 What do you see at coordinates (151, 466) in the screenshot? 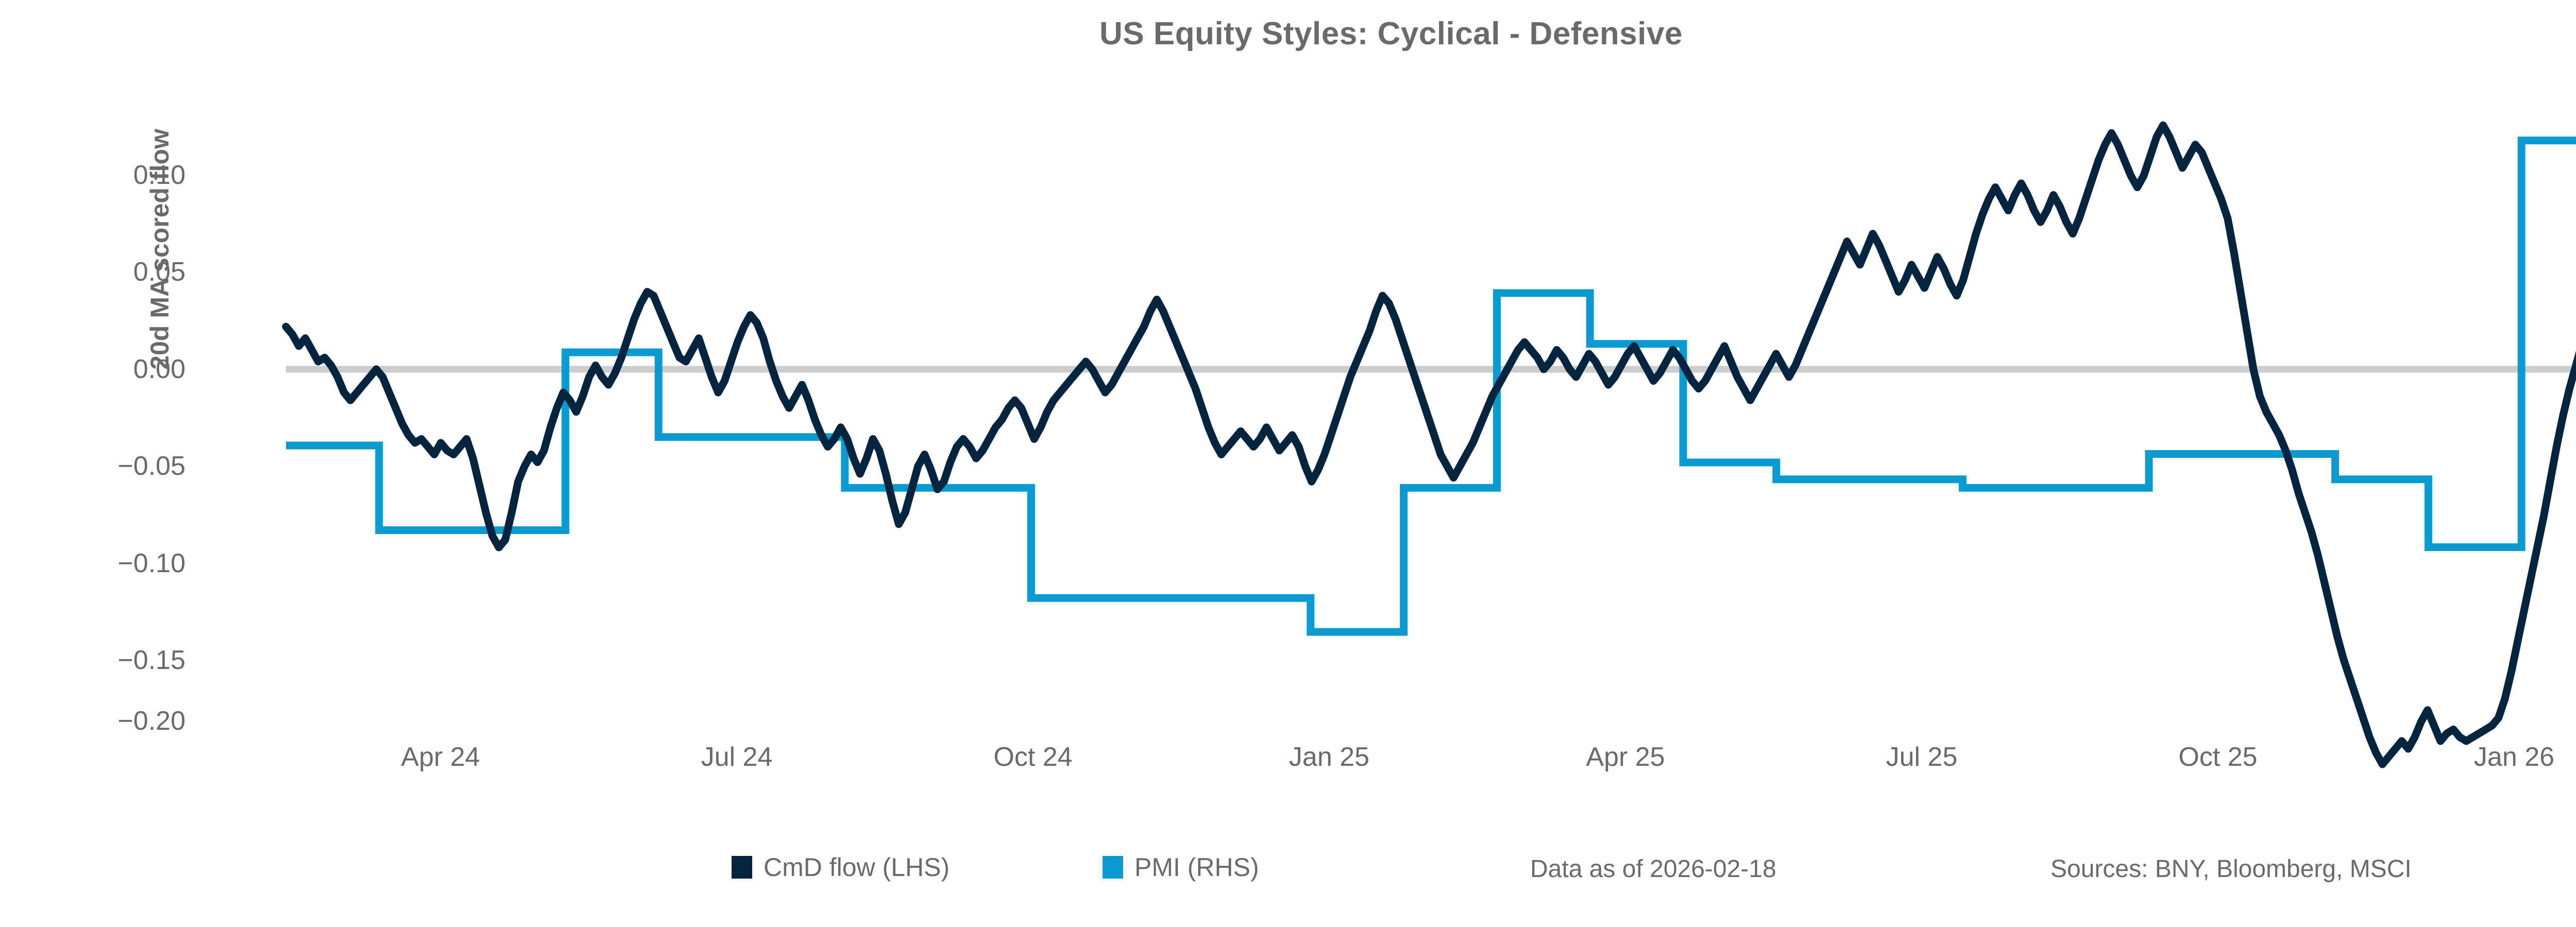
I see `y-tick-left-3: −0.05` at bounding box center [151, 466].